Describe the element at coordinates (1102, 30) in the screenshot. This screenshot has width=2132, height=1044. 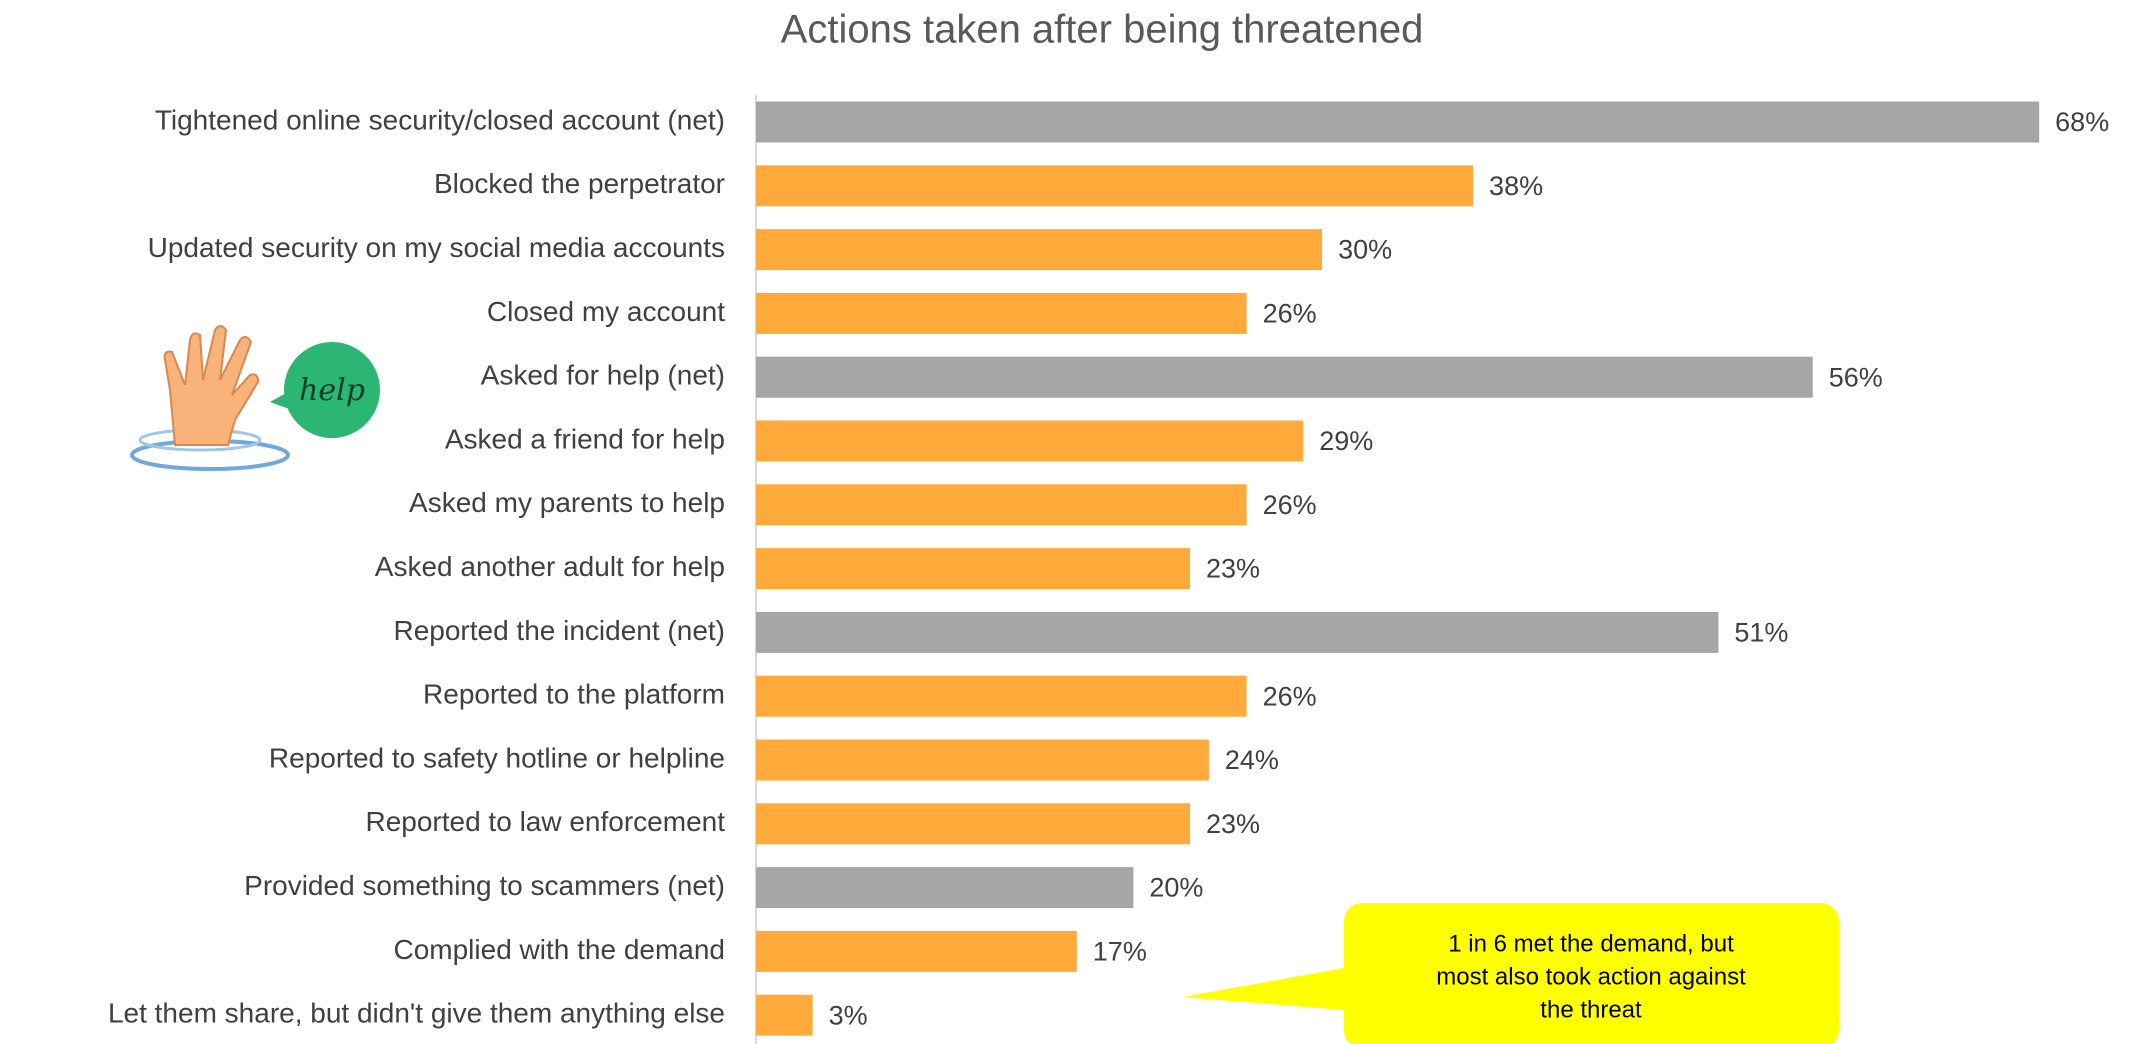
I see `chart-title: Actions taken after being threatened` at that location.